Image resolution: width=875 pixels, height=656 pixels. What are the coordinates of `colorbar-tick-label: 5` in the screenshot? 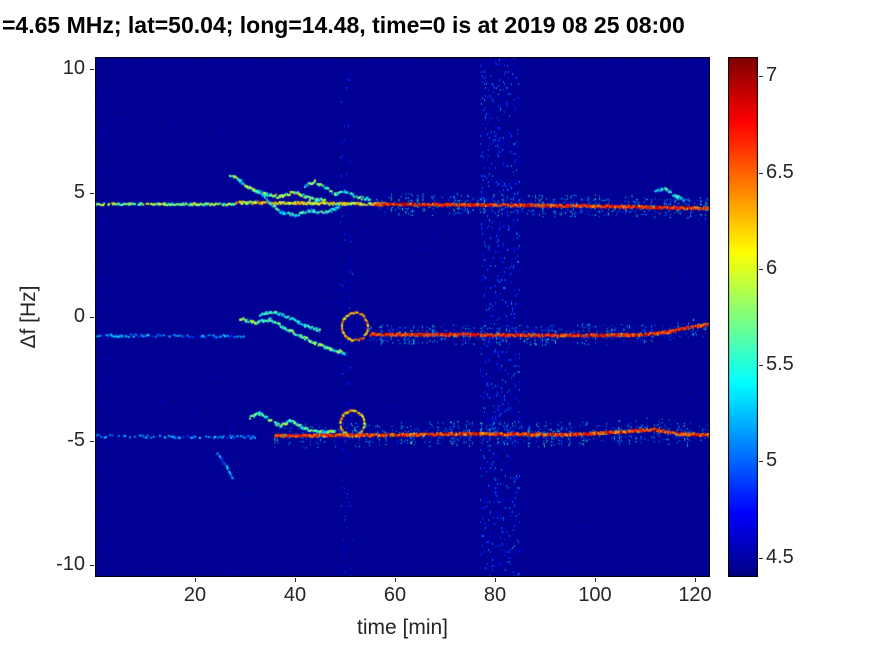 It's located at (772, 460).